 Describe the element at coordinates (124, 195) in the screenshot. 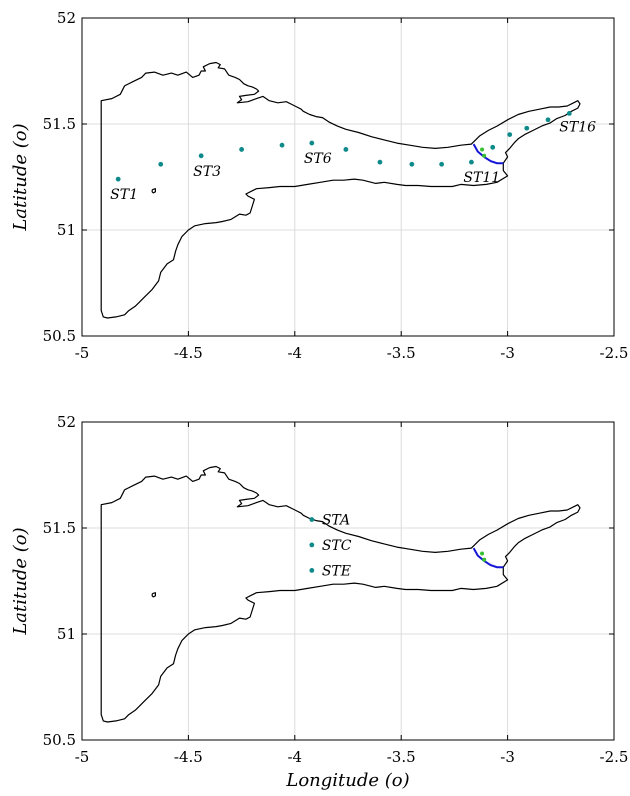

I see `station-label: ST1` at that location.